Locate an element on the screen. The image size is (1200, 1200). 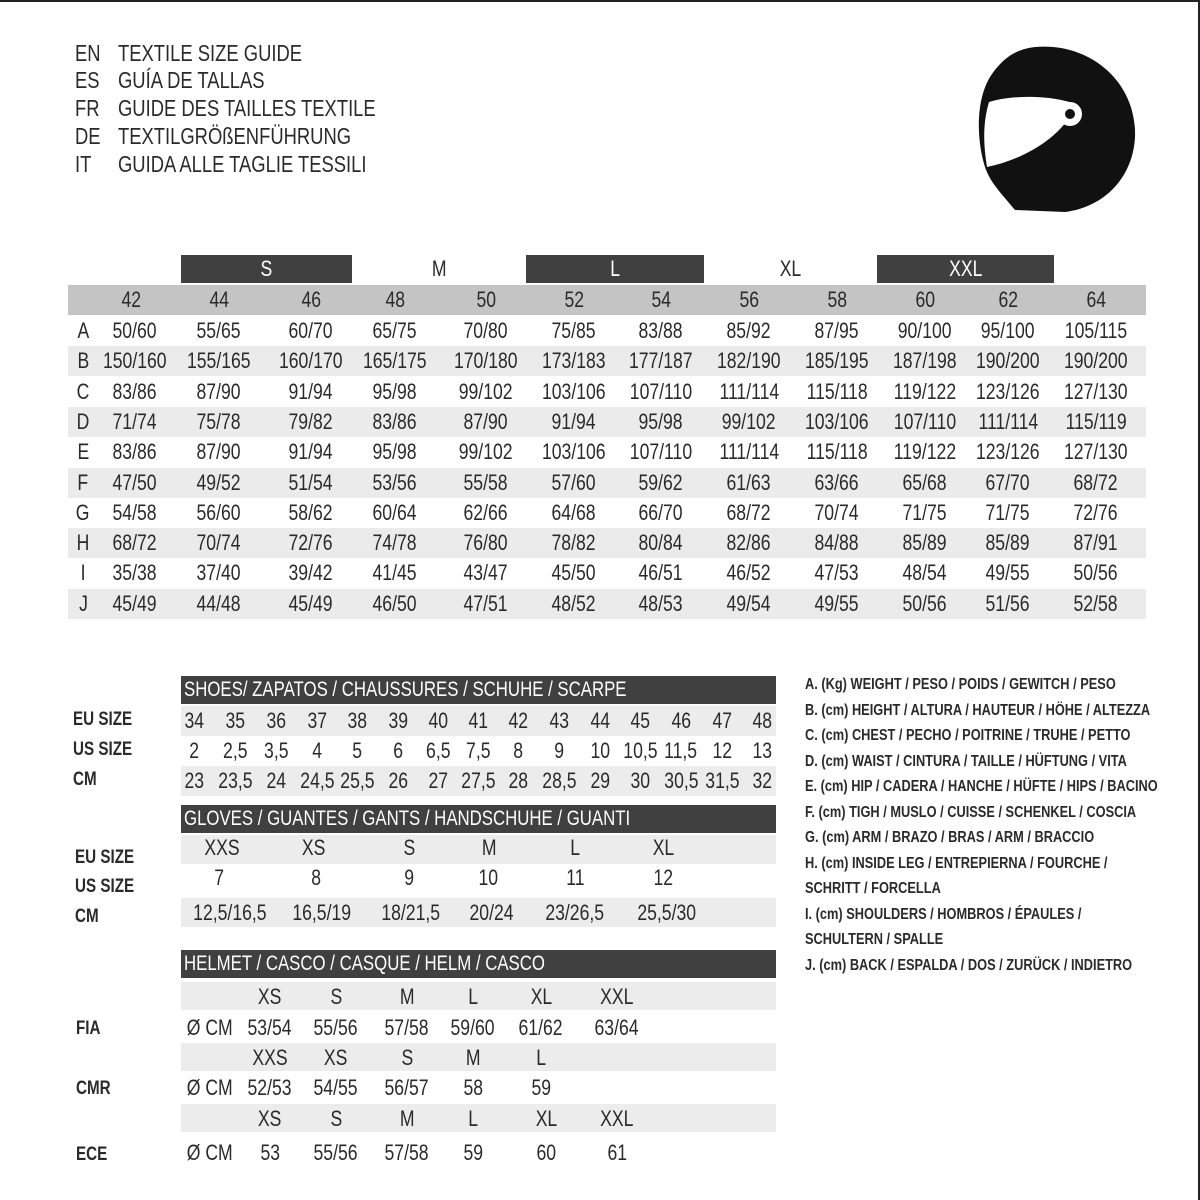
helmet-size-label-text: M is located at coordinates (407, 996).